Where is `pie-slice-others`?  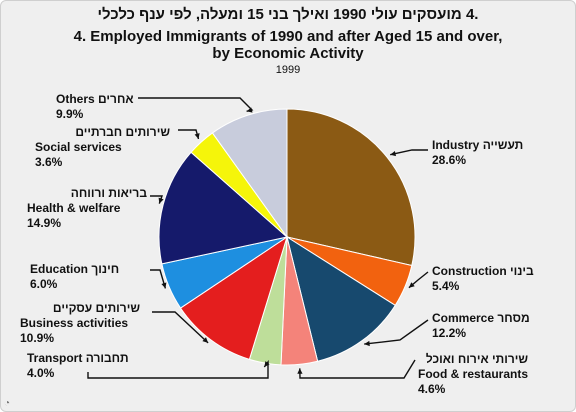
pie-slice-others is located at coordinates (249, 173).